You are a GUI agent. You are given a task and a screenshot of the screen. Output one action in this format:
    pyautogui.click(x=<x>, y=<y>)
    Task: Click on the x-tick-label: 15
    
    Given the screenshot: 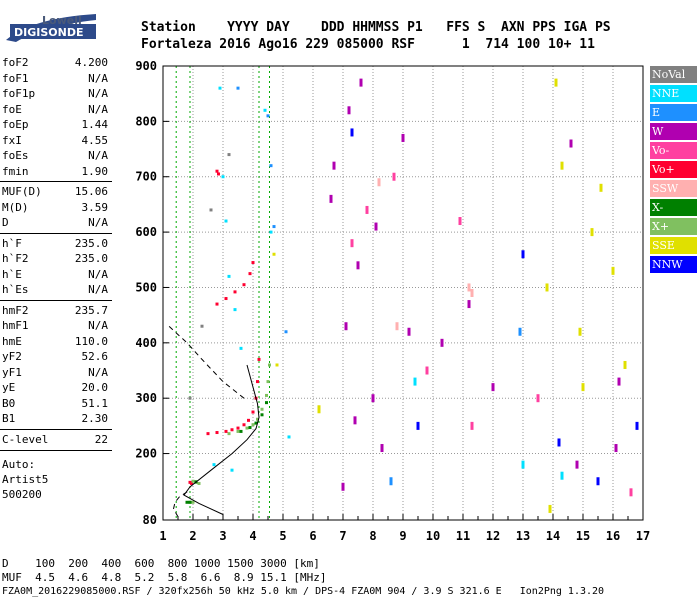 What is the action you would take?
    pyautogui.click(x=583, y=536)
    